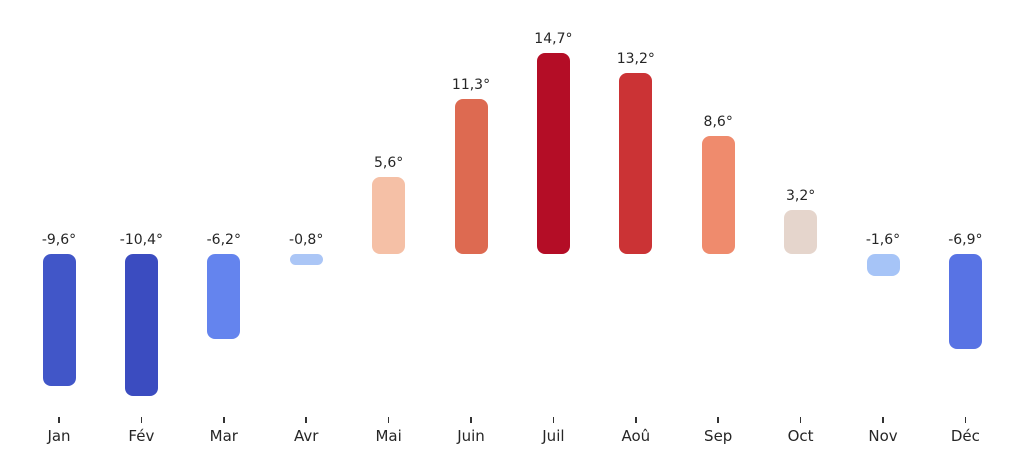 The image size is (1024, 454). What do you see at coordinates (141, 325) in the screenshot?
I see `bar-fev` at bounding box center [141, 325].